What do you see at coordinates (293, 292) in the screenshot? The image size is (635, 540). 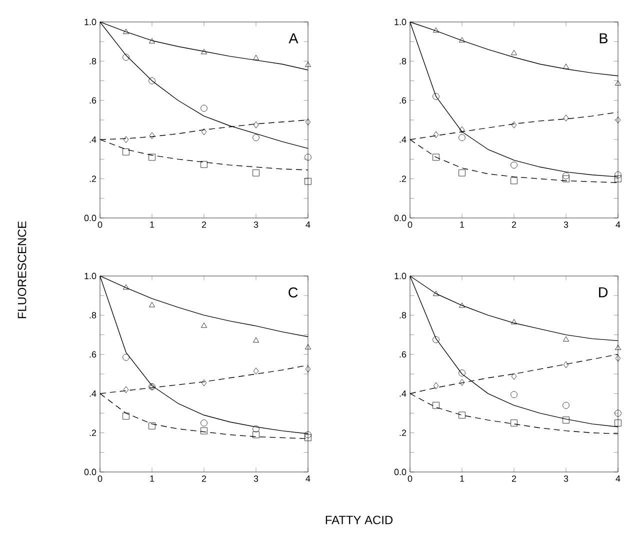 I see `annotation: C` at bounding box center [293, 292].